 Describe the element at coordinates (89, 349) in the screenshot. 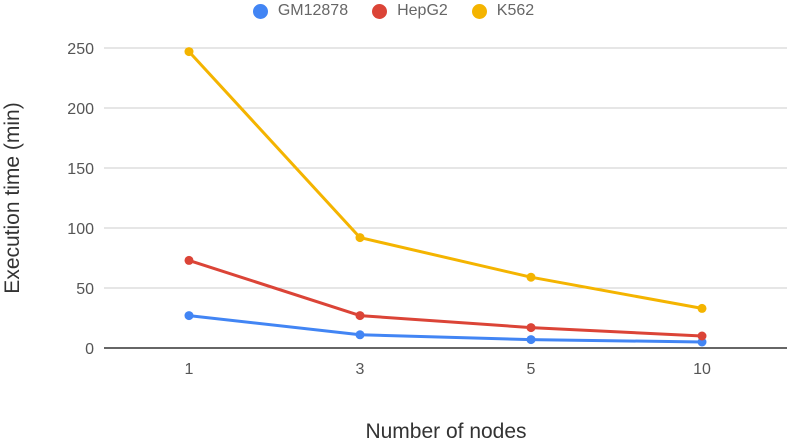

I see `y-tick-label: 0` at that location.